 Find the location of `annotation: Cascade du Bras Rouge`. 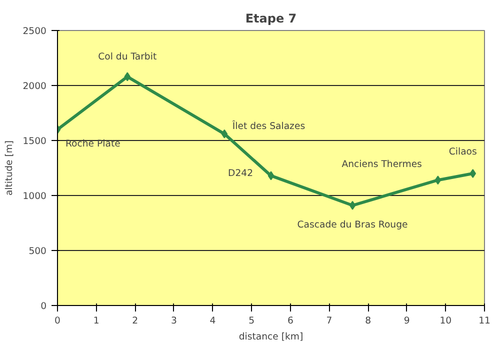

annotation: Cascade du Bras Rouge is located at coordinates (352, 224).